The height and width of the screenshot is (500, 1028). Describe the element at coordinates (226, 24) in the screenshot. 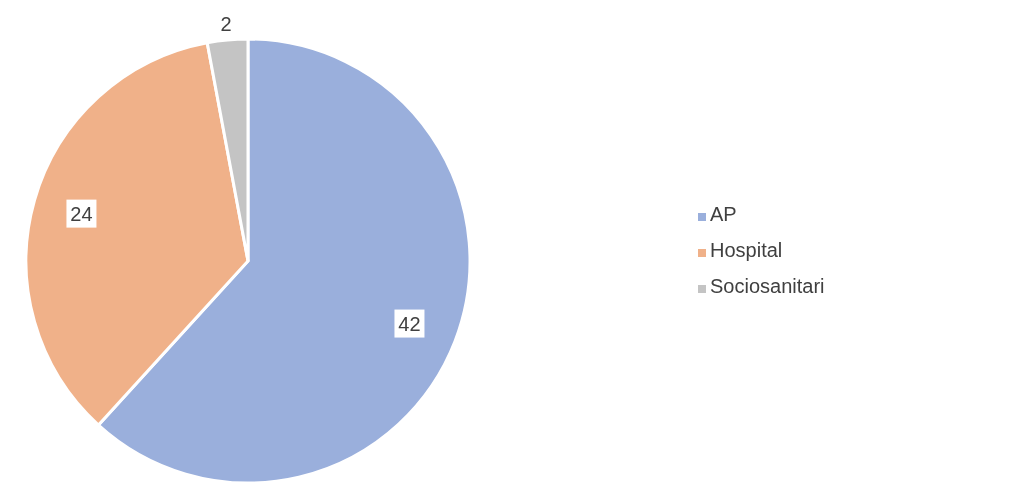

I see `data-label: 2` at that location.